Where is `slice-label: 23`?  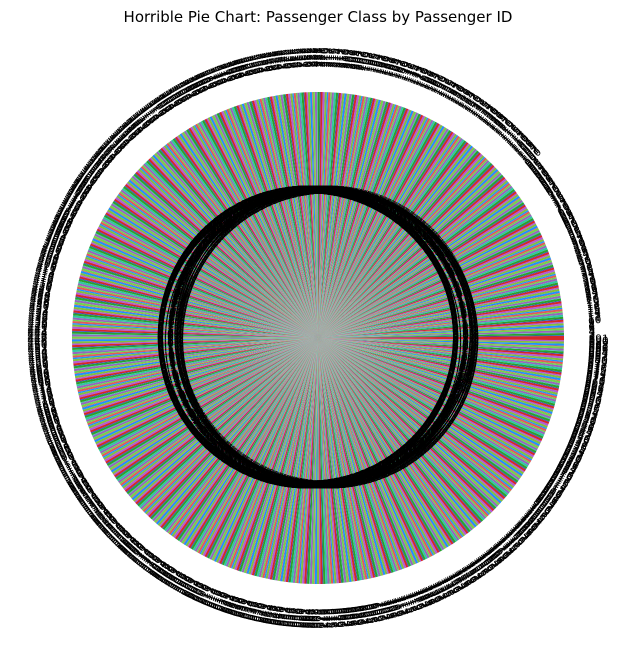
slice-label: 23 is located at coordinates (591, 295).